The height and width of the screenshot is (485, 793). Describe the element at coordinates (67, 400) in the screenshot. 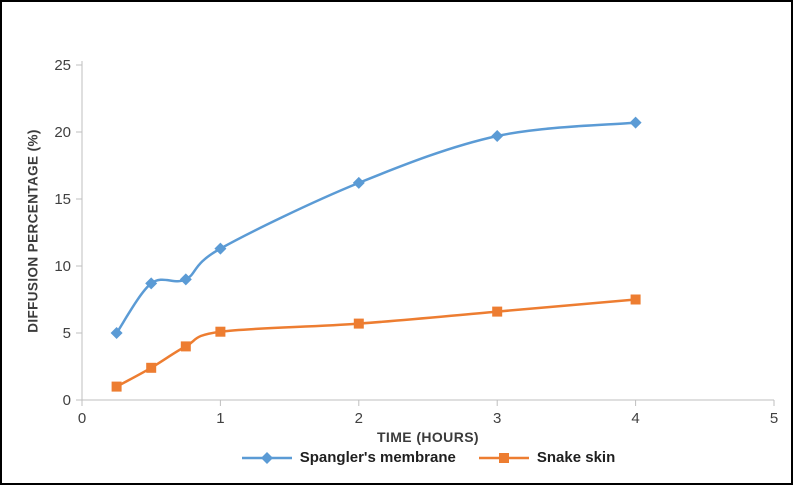

I see `y-tick-label: 0` at that location.